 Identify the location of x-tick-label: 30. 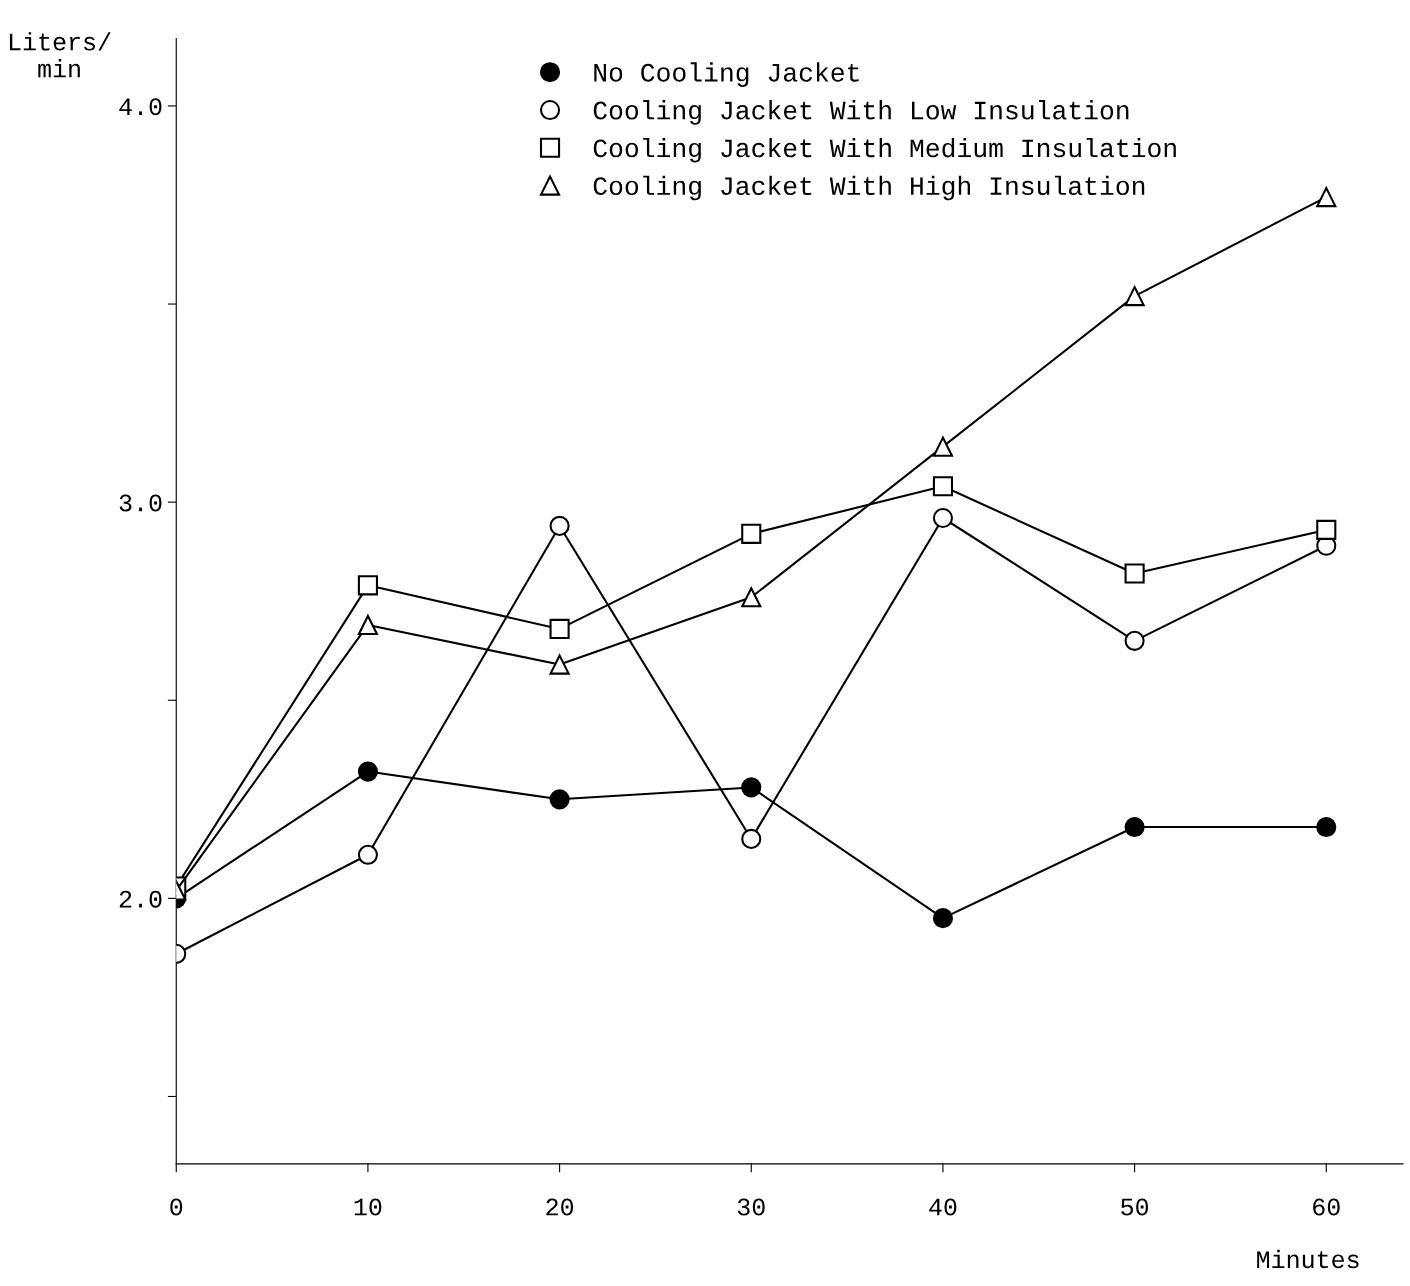
(751, 1207).